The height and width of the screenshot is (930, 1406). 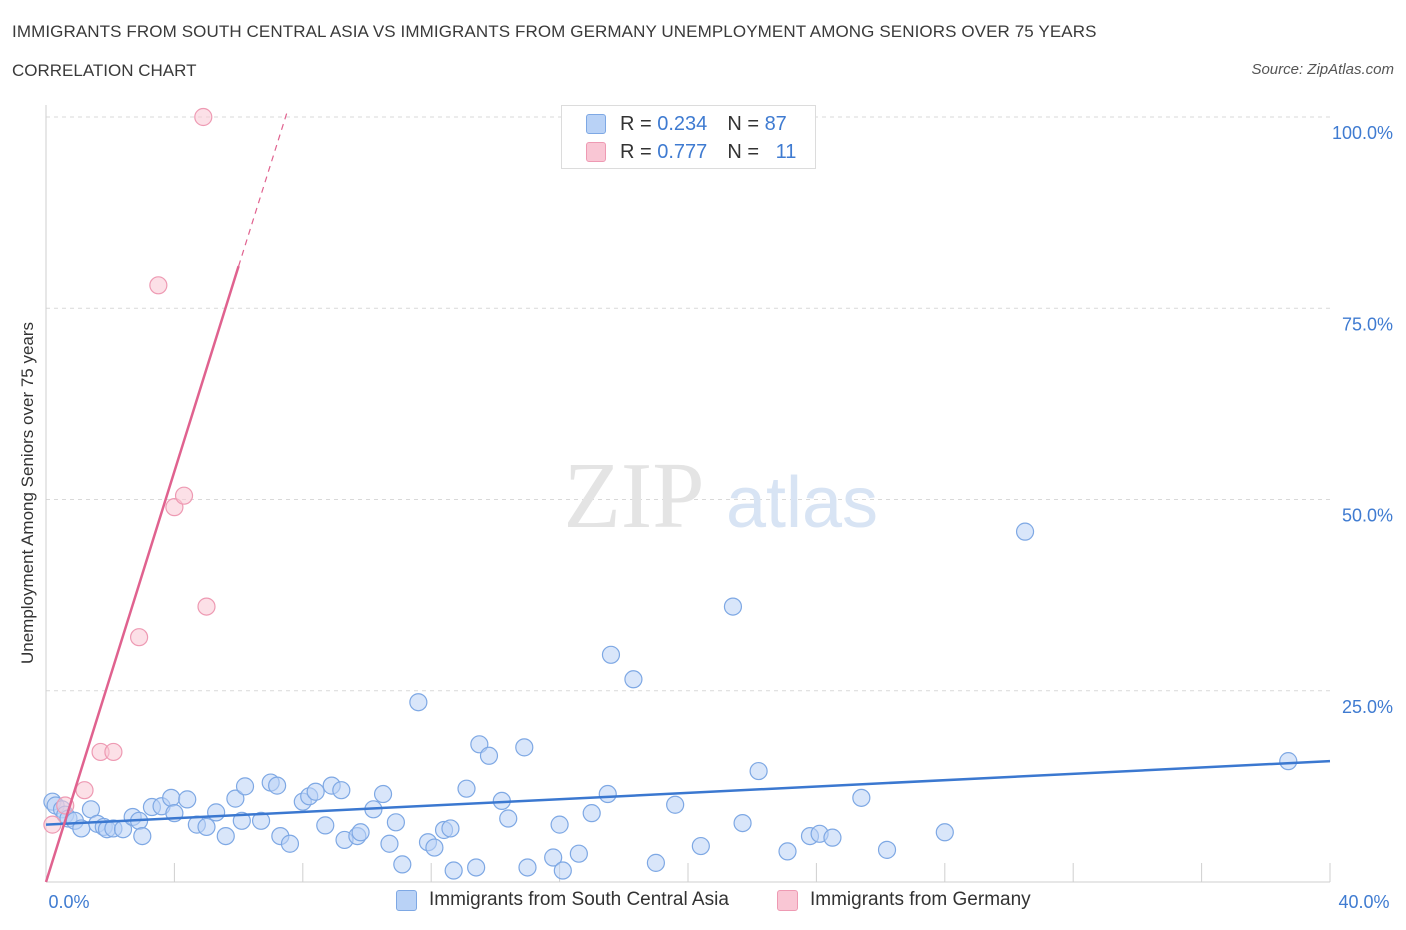 What do you see at coordinates (920, 899) in the screenshot?
I see `legend-label: Immigrants from Germany` at bounding box center [920, 899].